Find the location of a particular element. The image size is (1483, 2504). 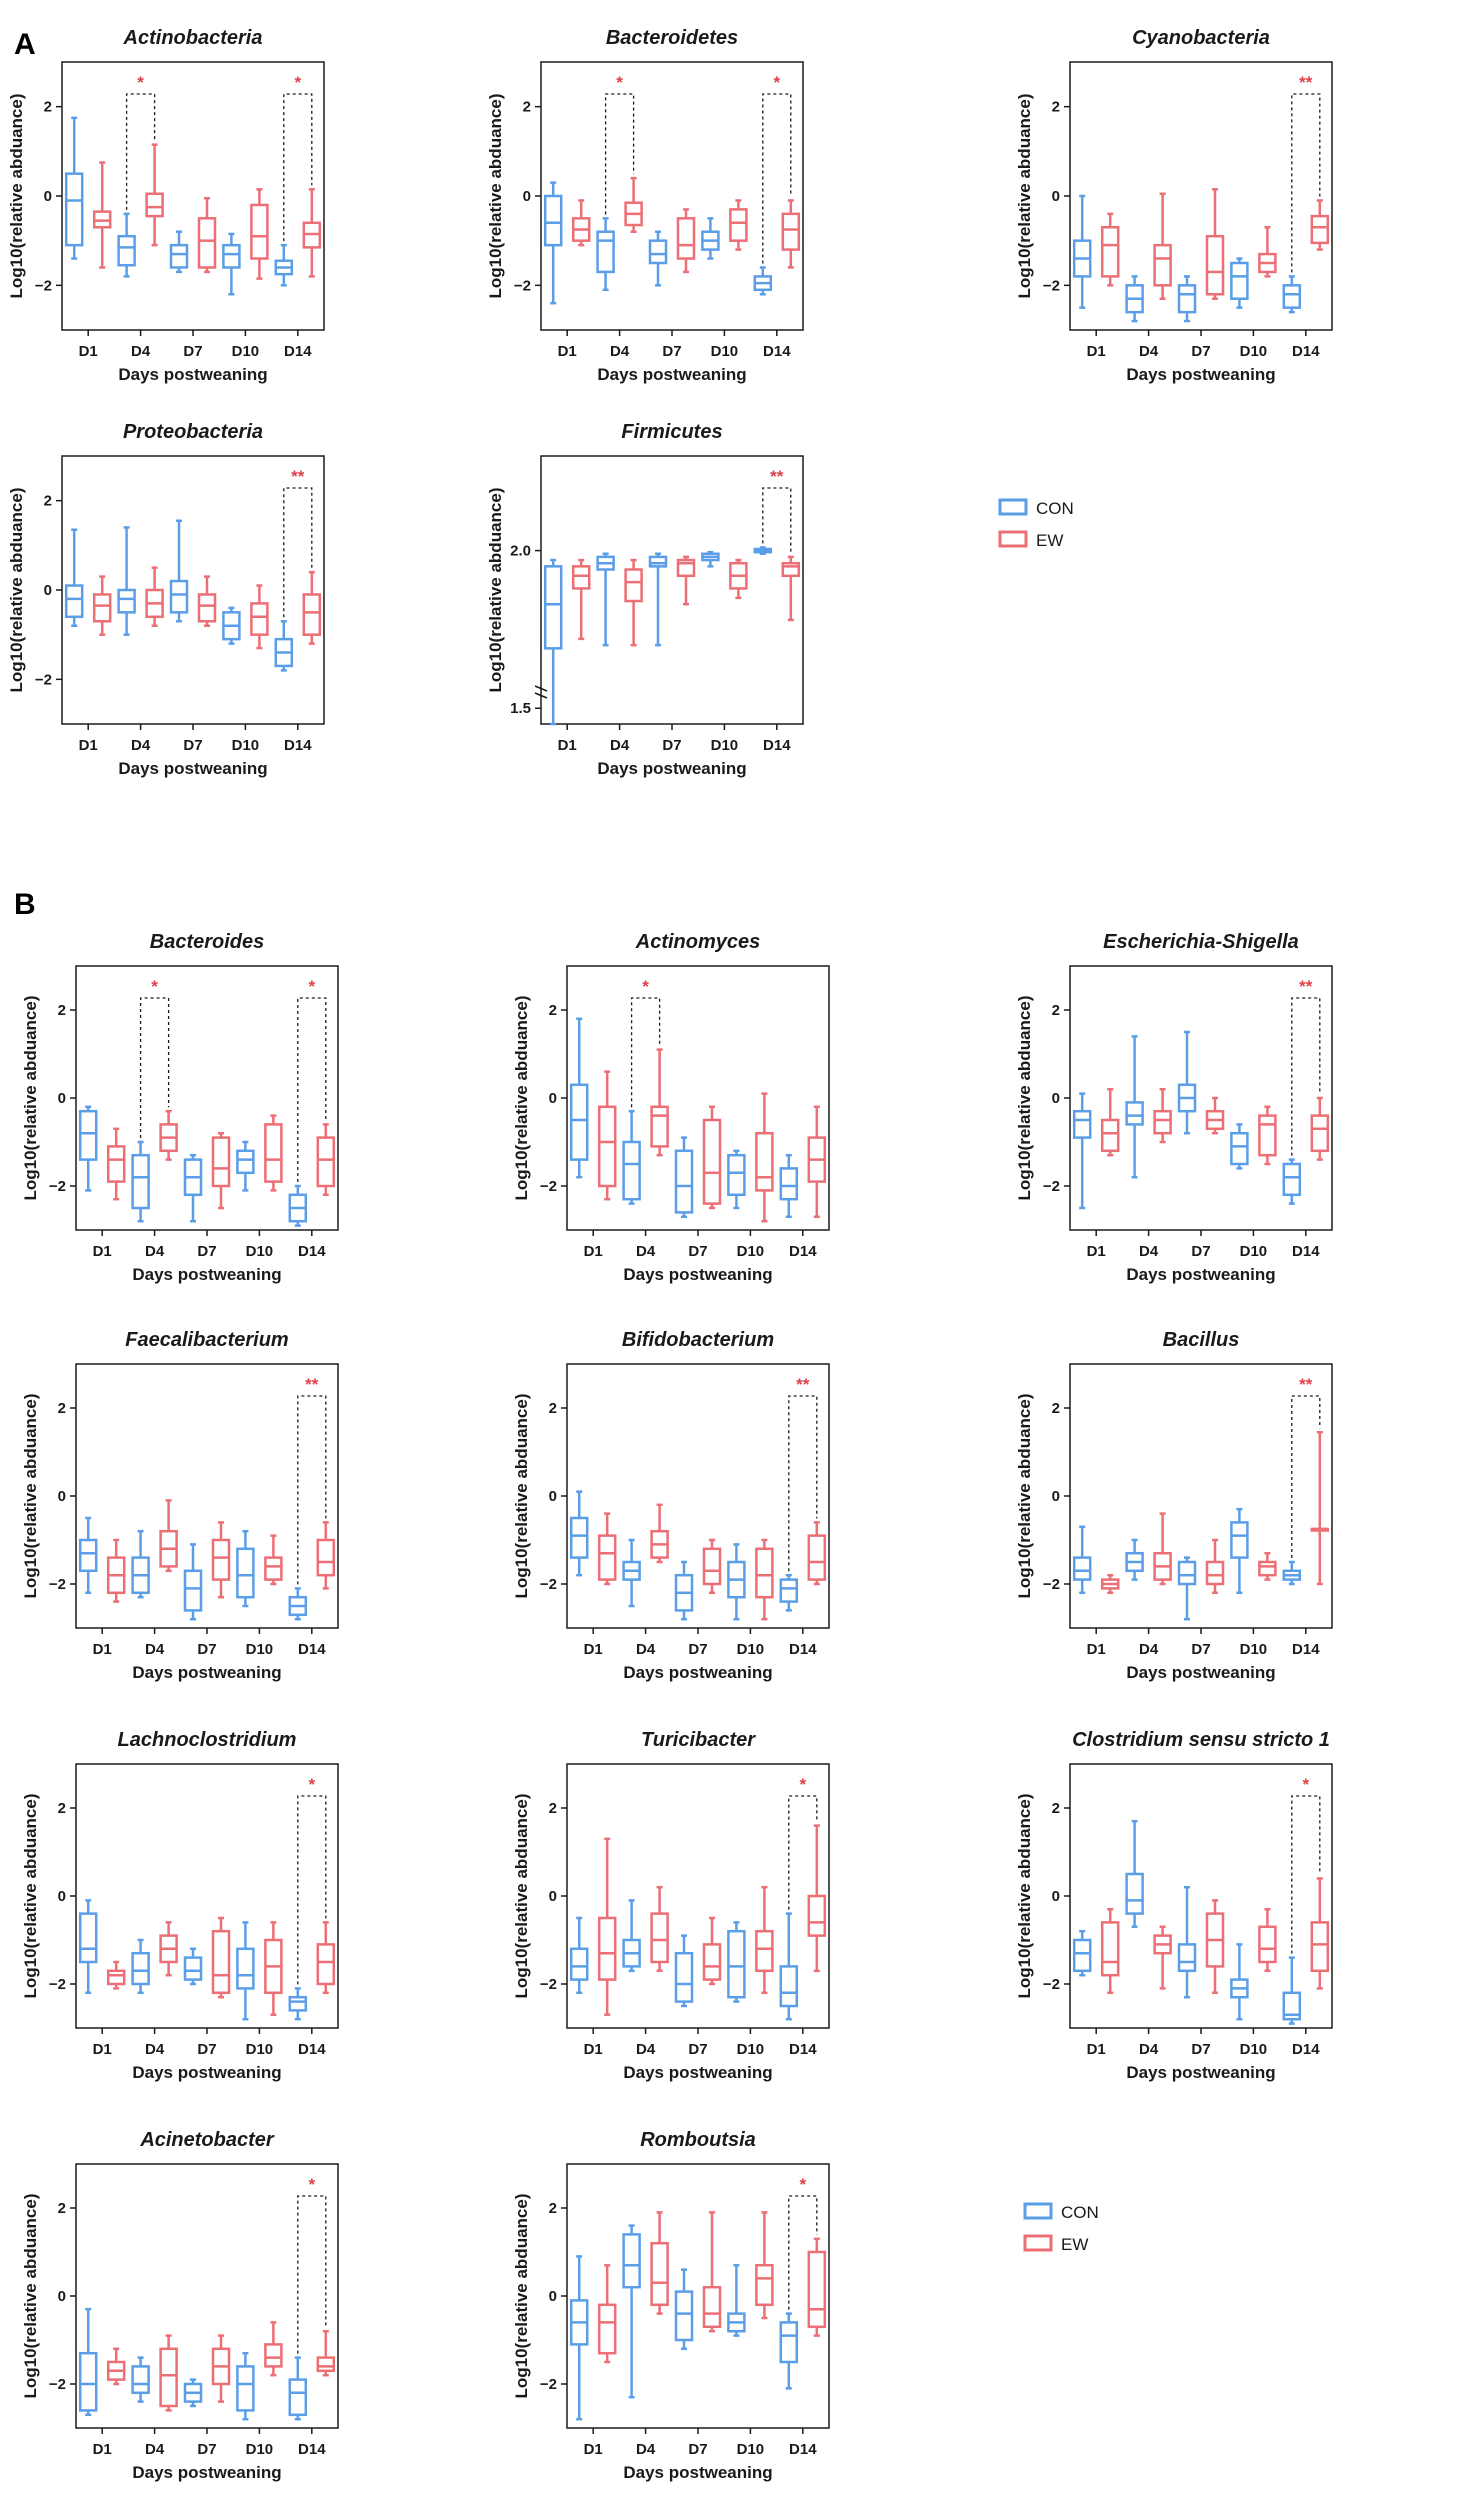

significance-bracket-d14: ** is located at coordinates (312, 1480).